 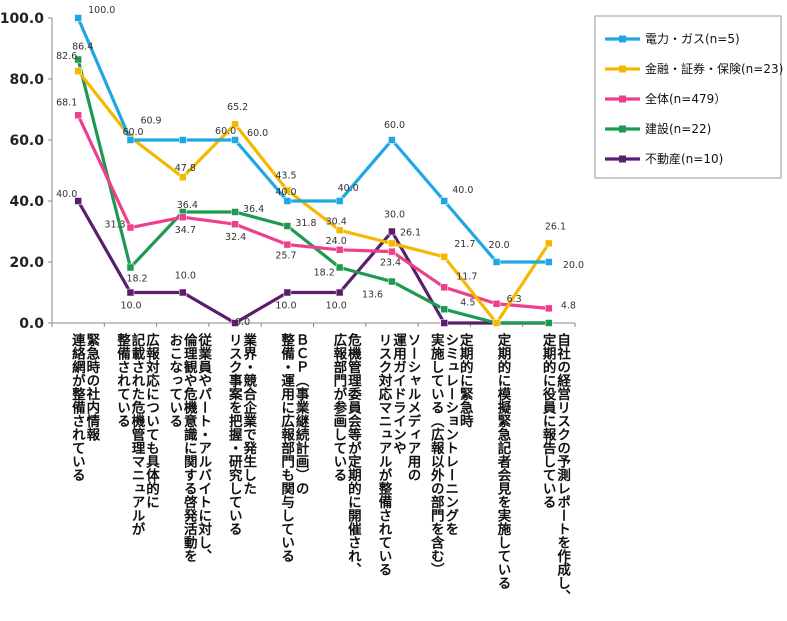 I want to click on y-tick-label: 100.0, so click(x=22, y=19).